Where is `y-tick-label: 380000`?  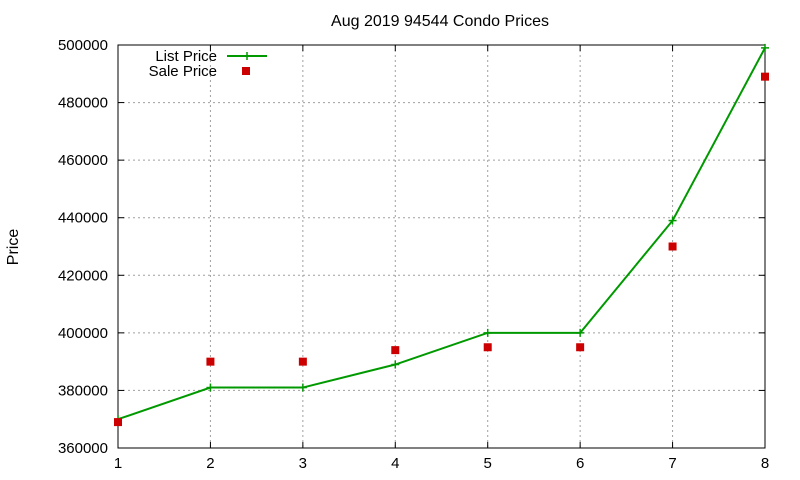
y-tick-label: 380000 is located at coordinates (83, 390).